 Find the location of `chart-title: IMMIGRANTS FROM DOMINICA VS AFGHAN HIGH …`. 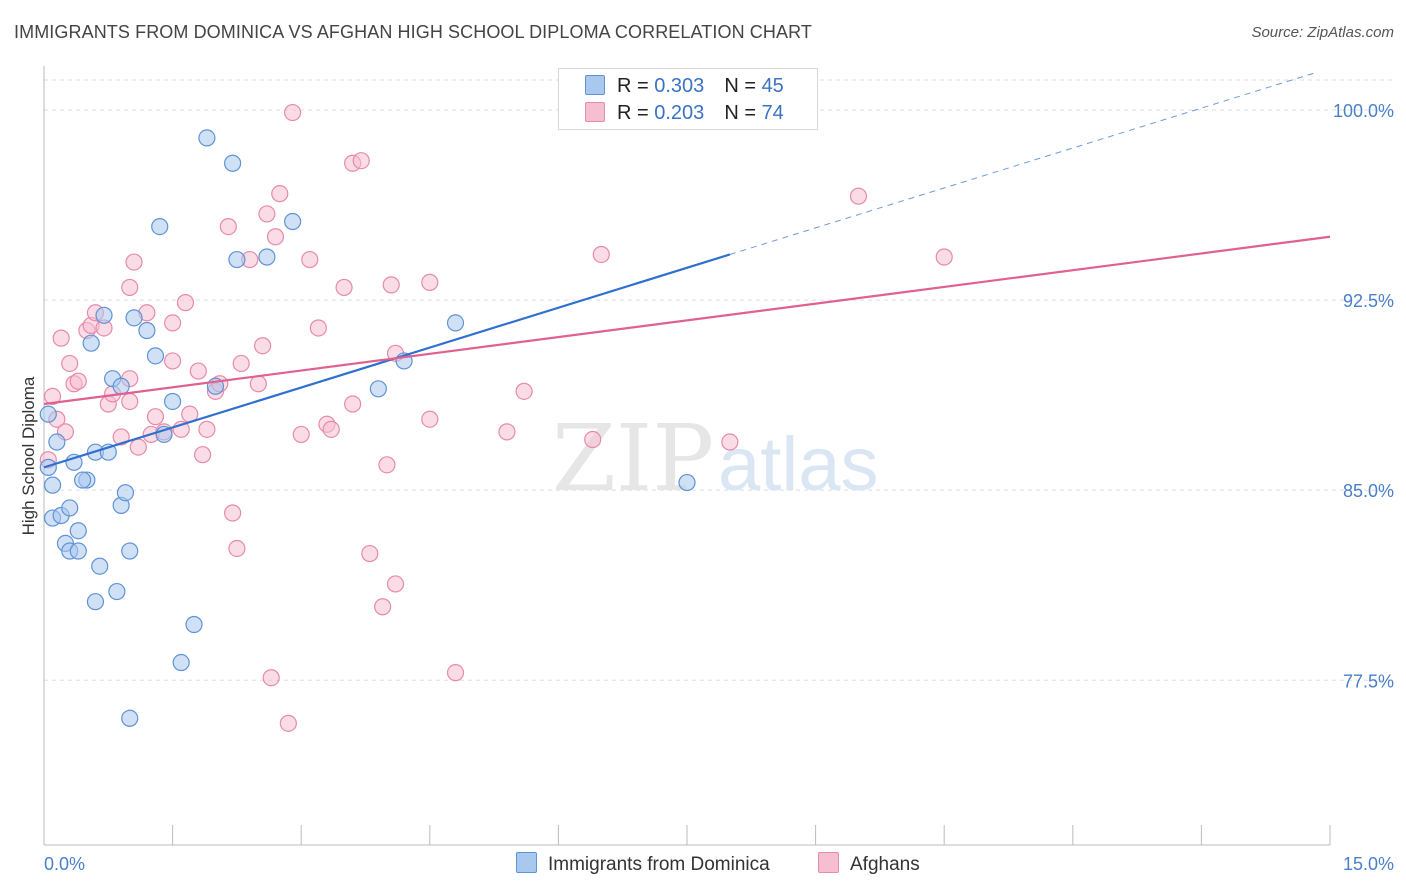

chart-title: IMMIGRANTS FROM DOMINICA VS AFGHAN HIGH … is located at coordinates (413, 32).